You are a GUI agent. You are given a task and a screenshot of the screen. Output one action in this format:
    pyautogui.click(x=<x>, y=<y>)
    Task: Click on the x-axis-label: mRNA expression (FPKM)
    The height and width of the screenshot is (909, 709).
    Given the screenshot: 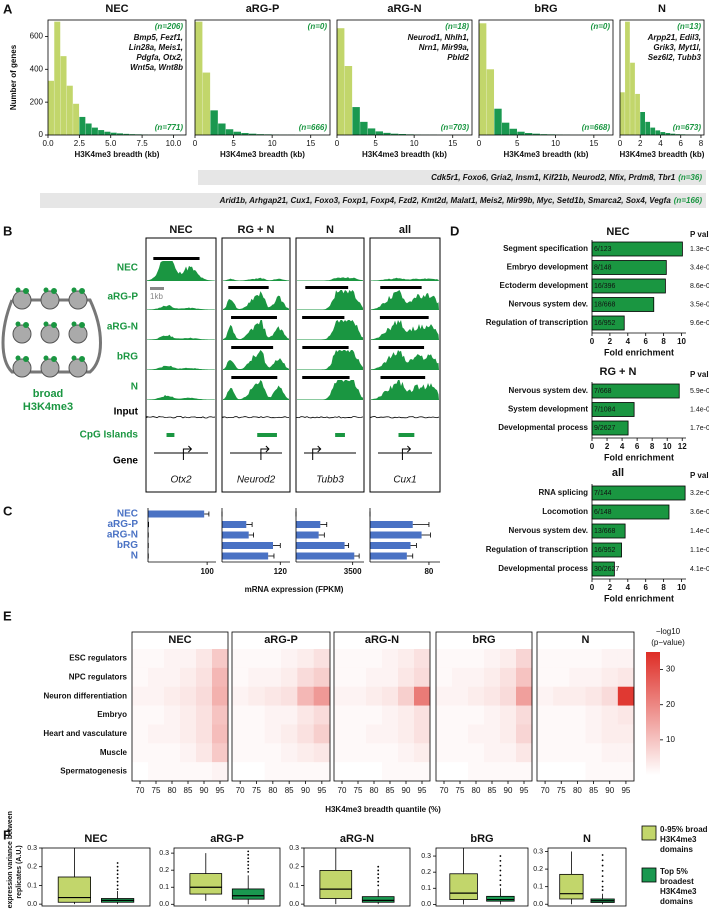 What is the action you would take?
    pyautogui.click(x=294, y=589)
    